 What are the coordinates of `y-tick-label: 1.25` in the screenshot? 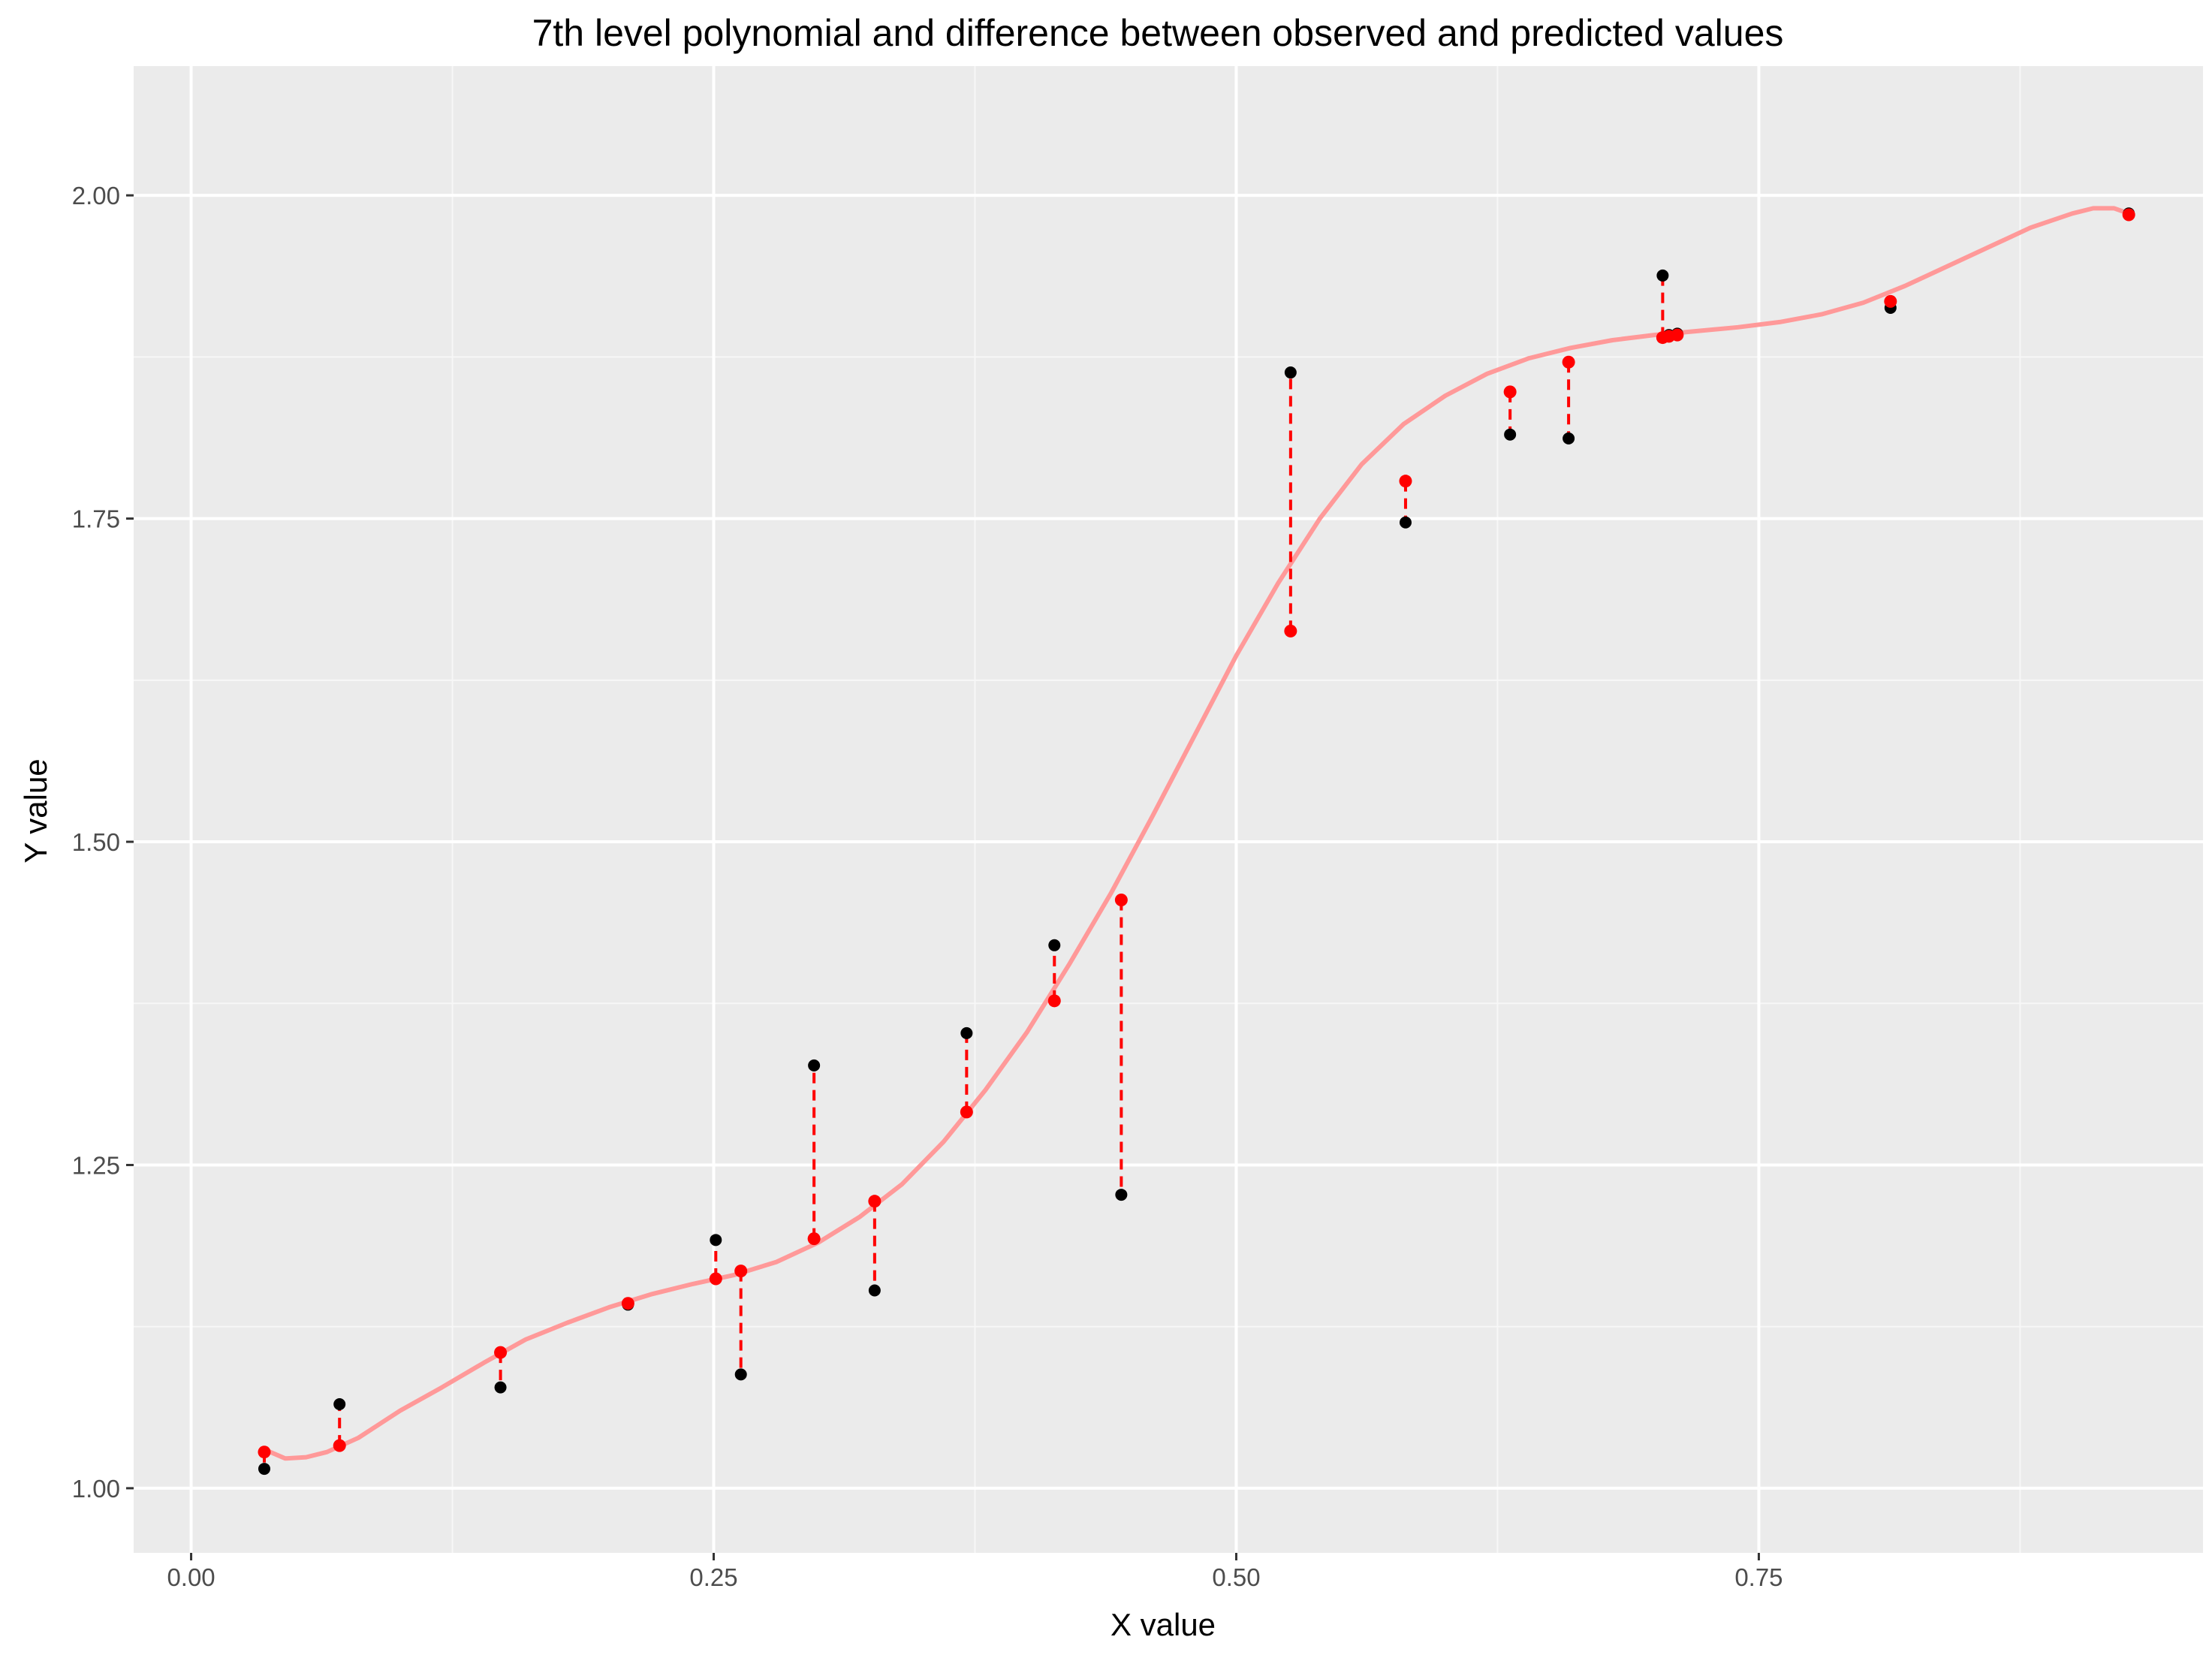 It's located at (96, 1165).